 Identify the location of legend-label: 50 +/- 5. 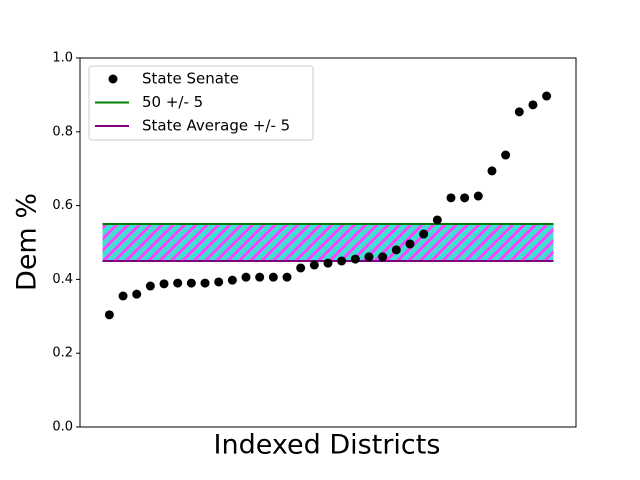
(172, 102).